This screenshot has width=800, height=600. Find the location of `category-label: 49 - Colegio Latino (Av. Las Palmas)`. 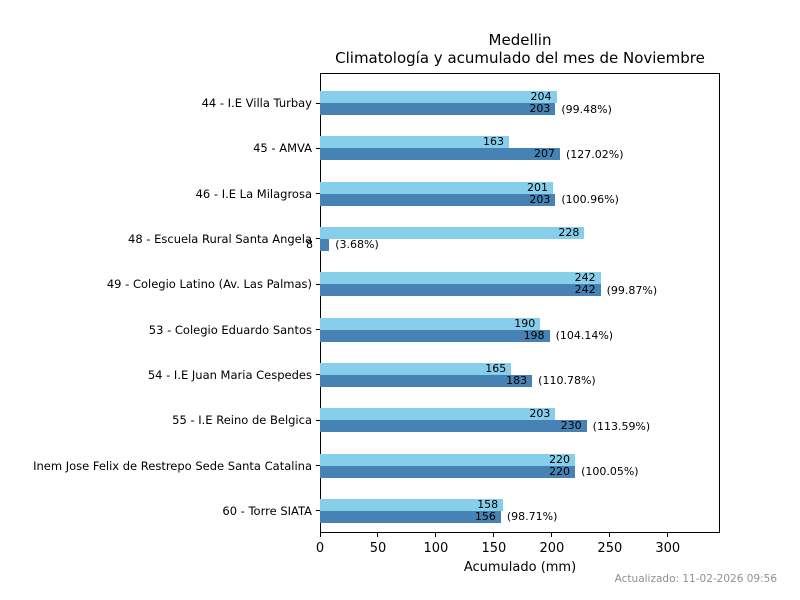

category-label: 49 - Colegio Latino (Av. Las Palmas) is located at coordinates (209, 284).